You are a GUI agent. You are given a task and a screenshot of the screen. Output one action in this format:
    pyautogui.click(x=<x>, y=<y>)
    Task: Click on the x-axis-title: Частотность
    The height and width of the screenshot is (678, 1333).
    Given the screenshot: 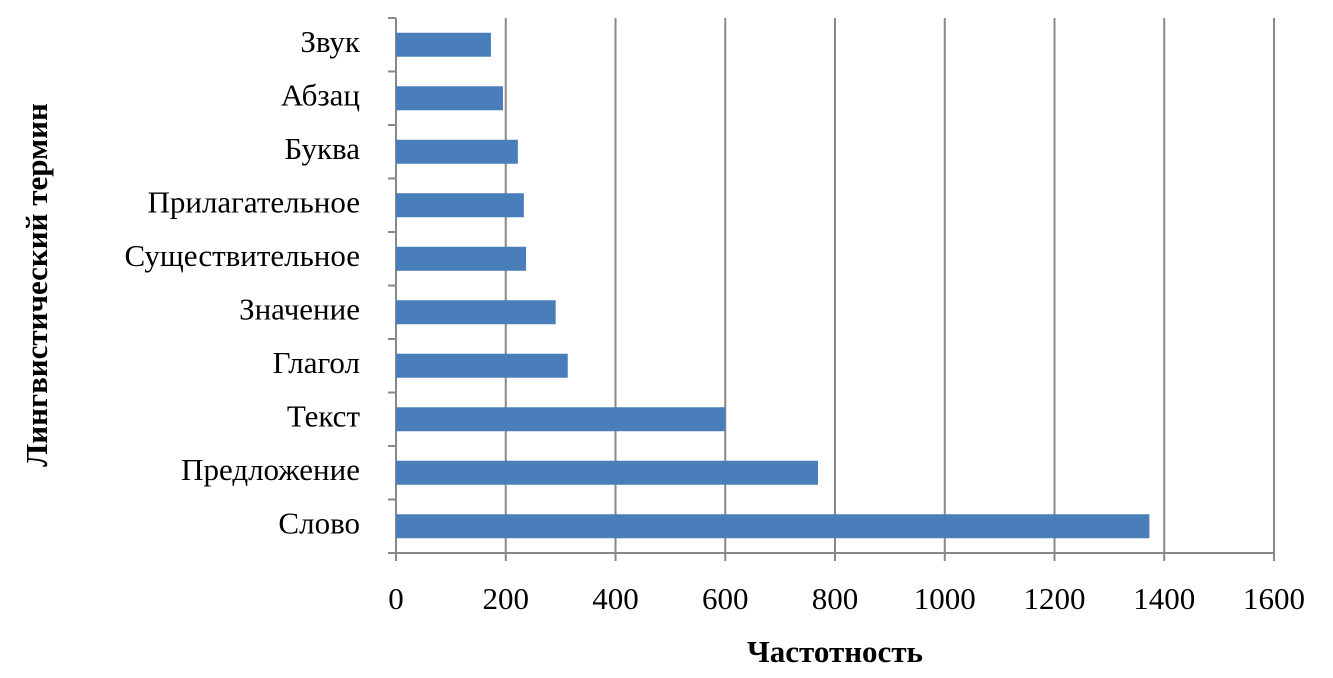 What is the action you would take?
    pyautogui.click(x=835, y=651)
    